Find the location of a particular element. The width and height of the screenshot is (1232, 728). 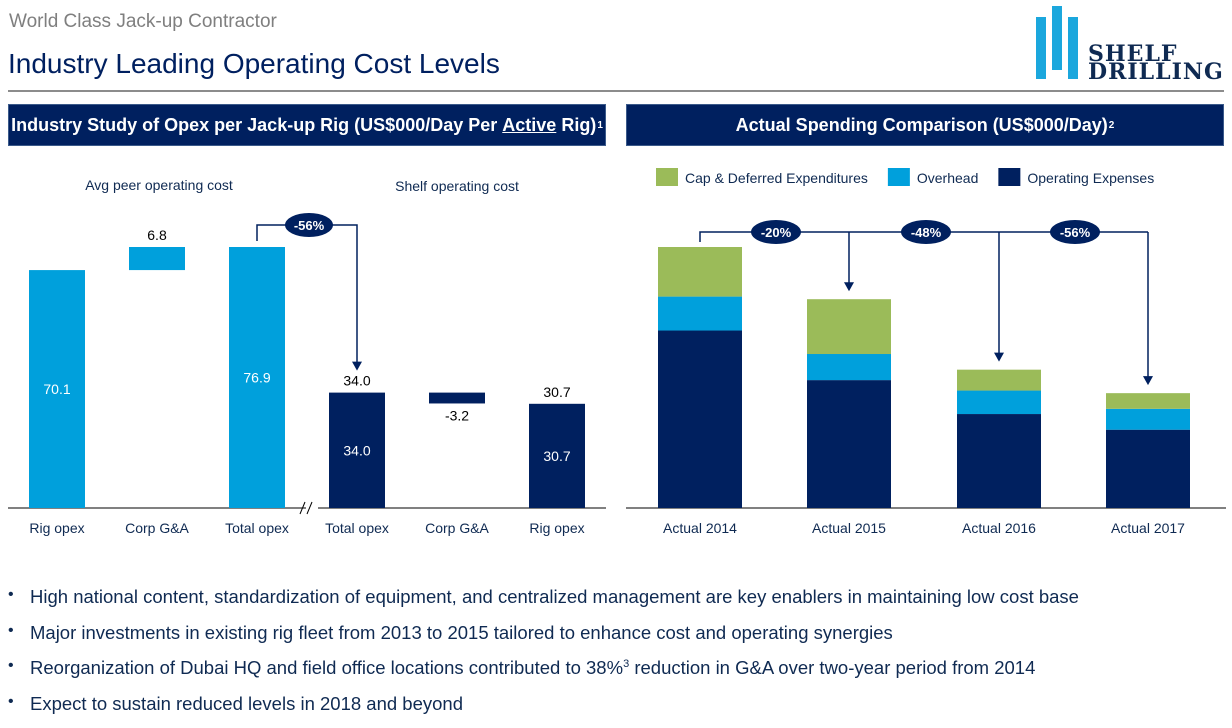

reduction-badge-label: -20% is located at coordinates (776, 232).